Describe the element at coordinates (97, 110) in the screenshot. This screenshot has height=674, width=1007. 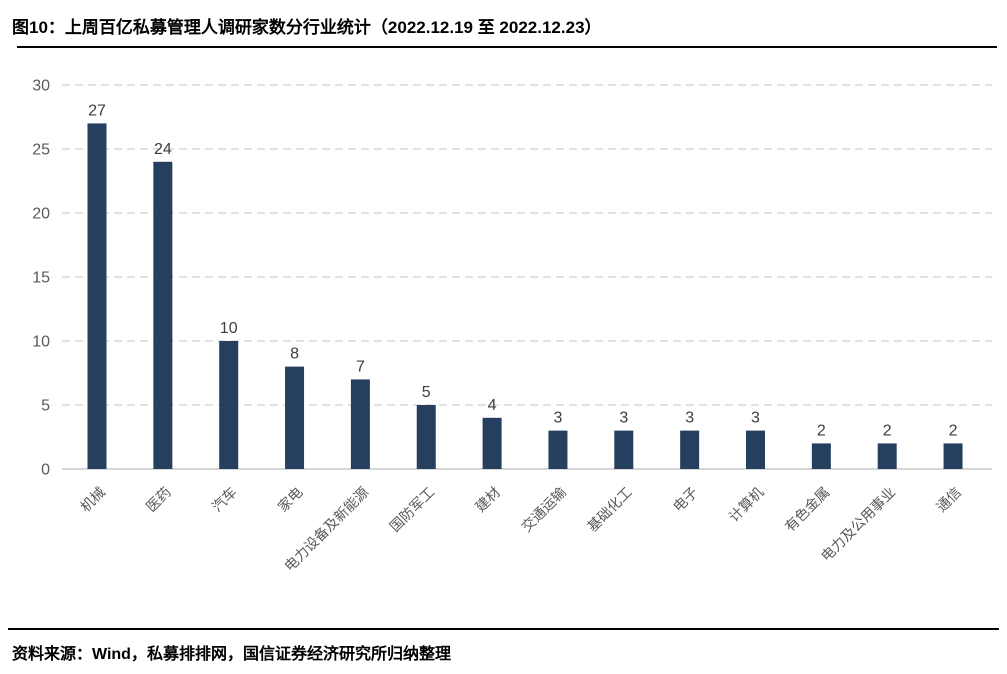
I see `bar-value-label: 27` at that location.